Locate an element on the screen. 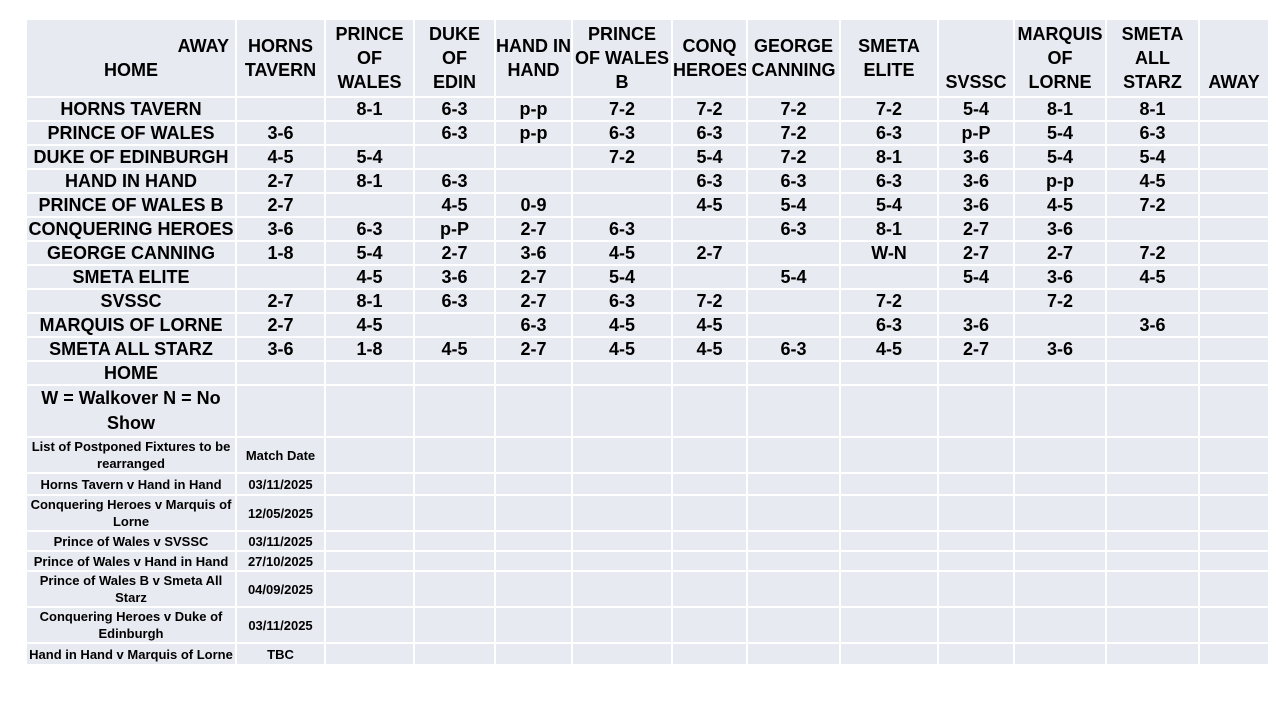  table-row: MARQUIS OF LORNE 2-7 4-5 6-3 4-5 4-5 6-3 3-6 3-6 is located at coordinates (647, 325).